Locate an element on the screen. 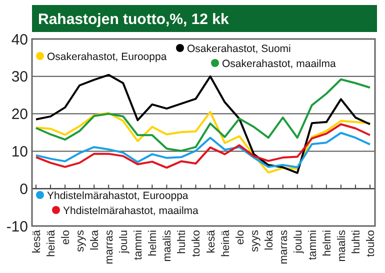  legend-label: Osakerahastot, Suomi is located at coordinates (239, 49).